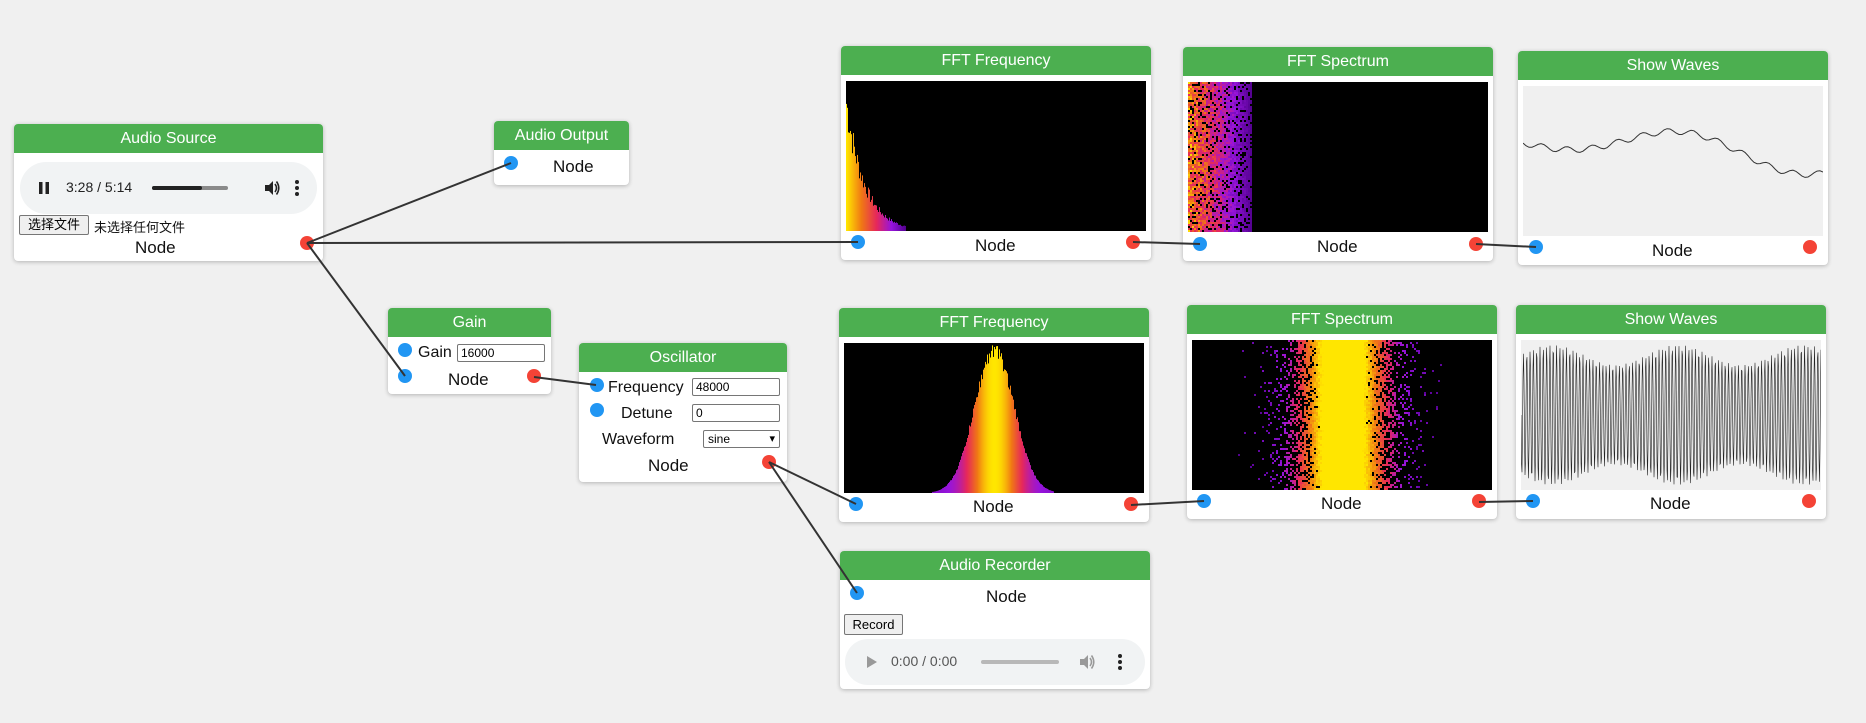 The height and width of the screenshot is (723, 1866). Describe the element at coordinates (168, 138) in the screenshot. I see `node-title: Audio Source` at that location.